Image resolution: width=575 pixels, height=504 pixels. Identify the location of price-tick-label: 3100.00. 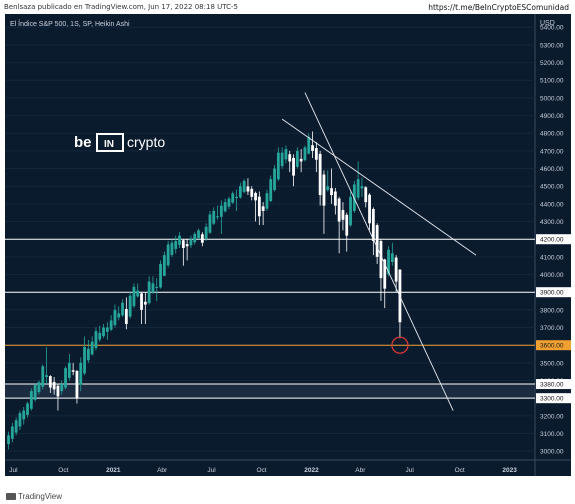
(552, 434).